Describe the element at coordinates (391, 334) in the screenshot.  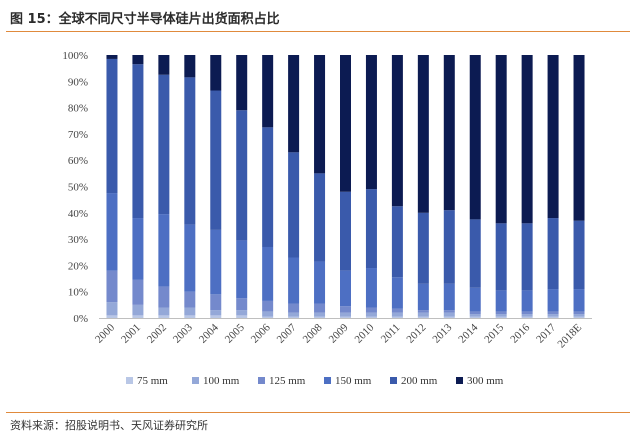
I see `x-tick-label: 2011` at that location.